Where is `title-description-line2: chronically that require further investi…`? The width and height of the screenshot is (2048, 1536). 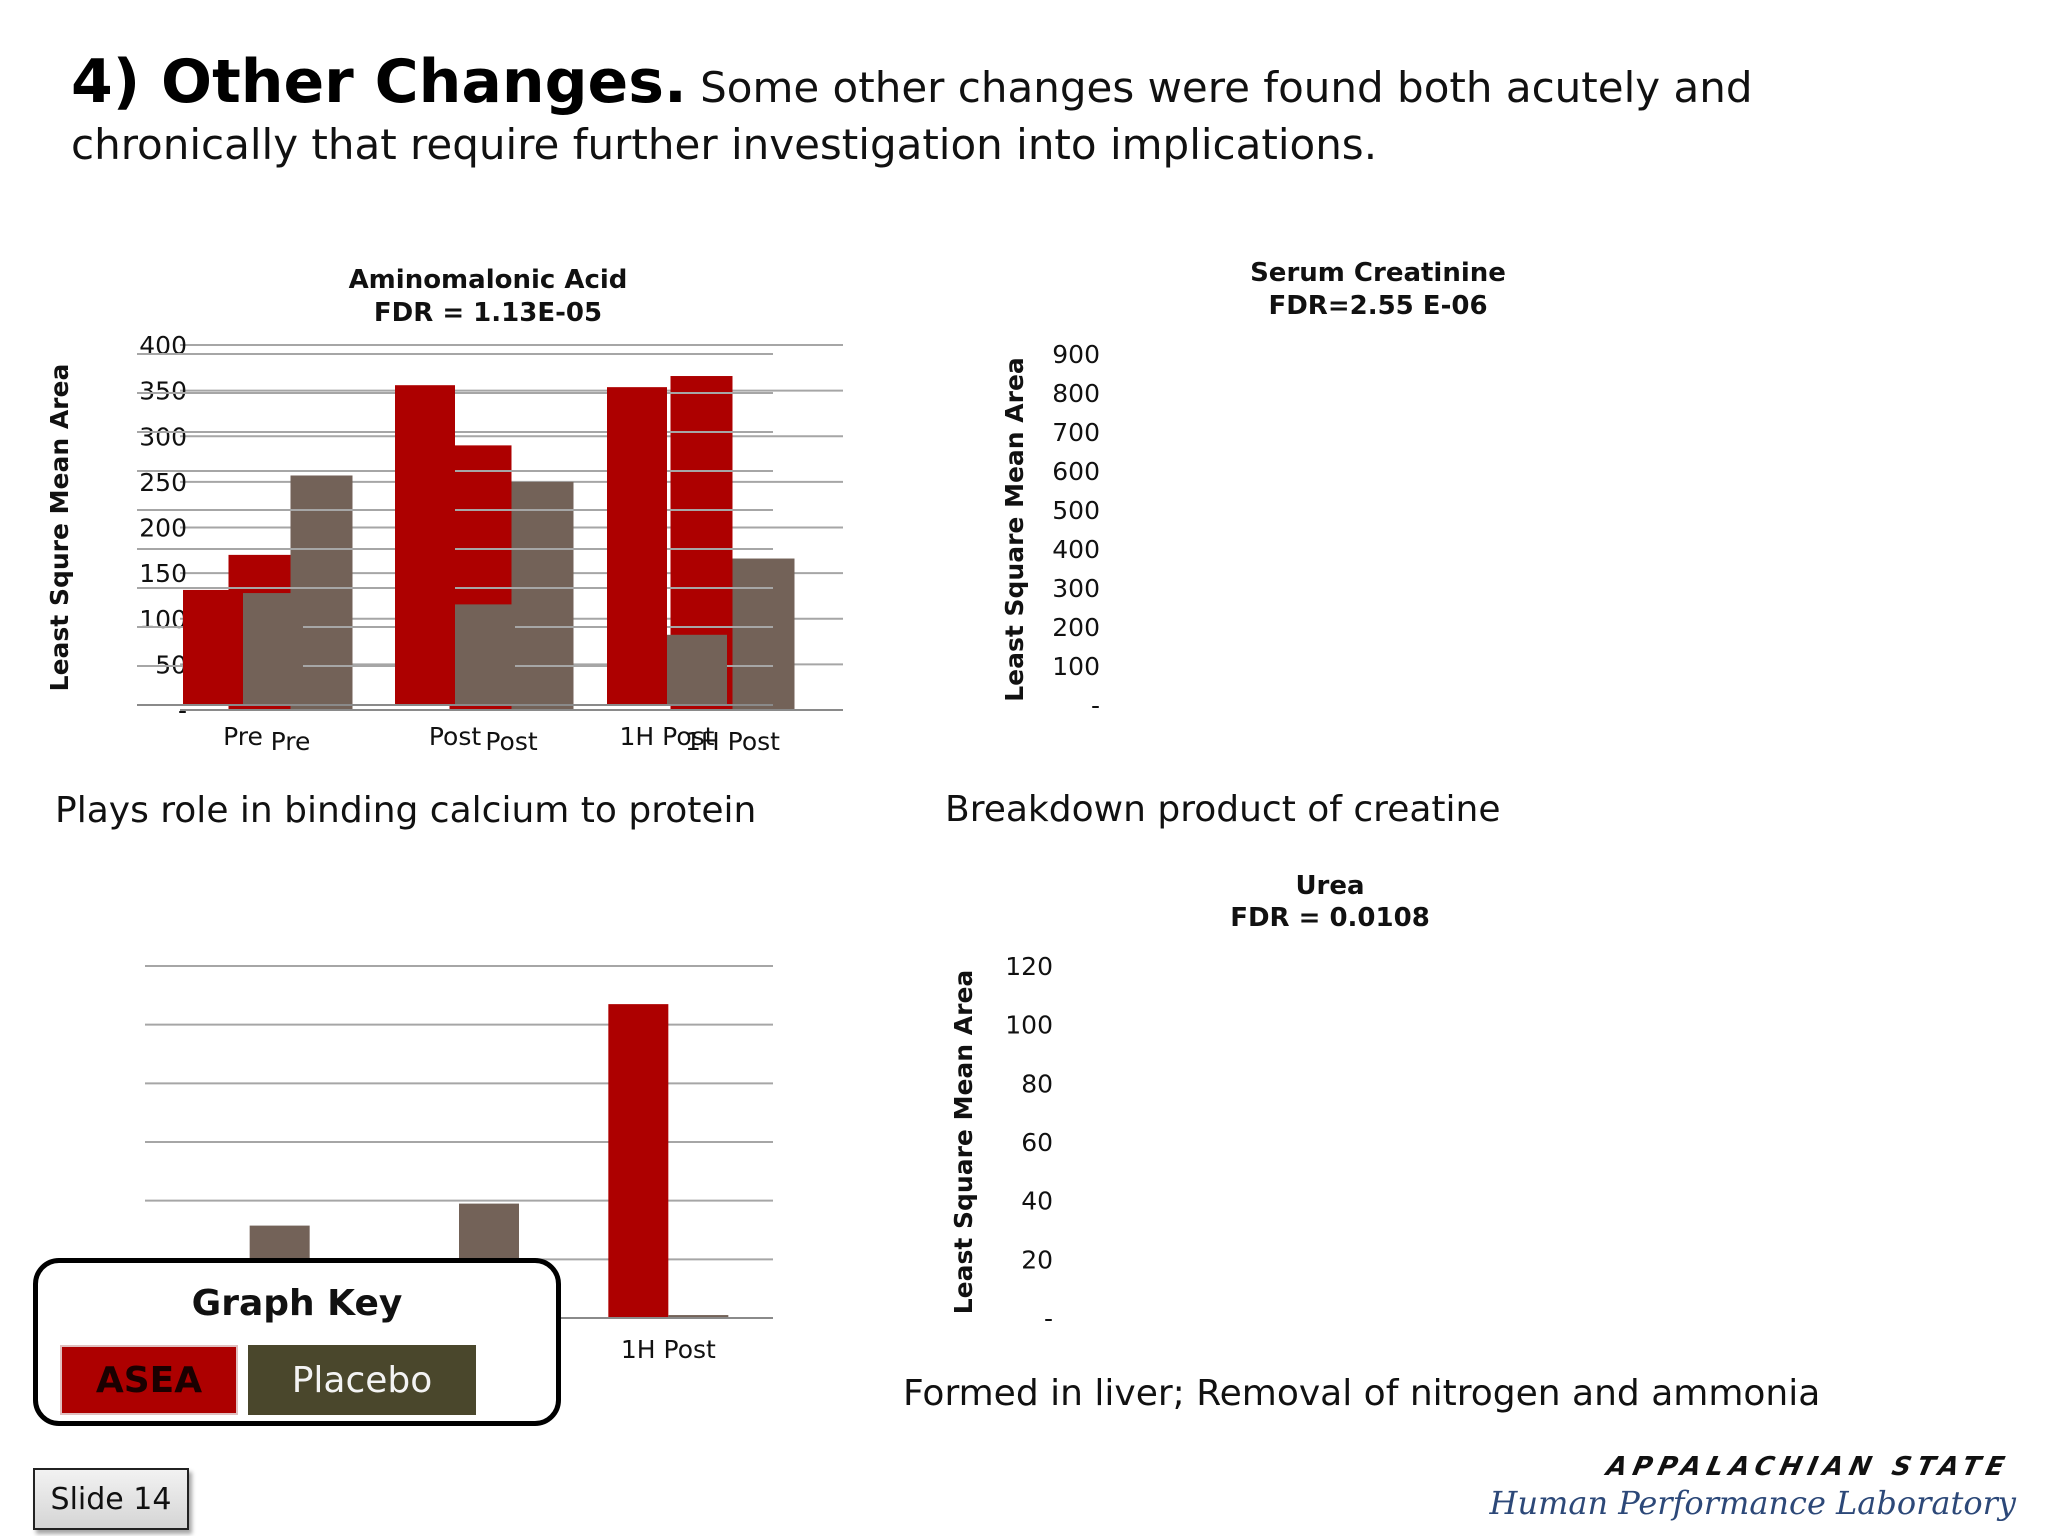 title-description-line2: chronically that require further investi… is located at coordinates (724, 144).